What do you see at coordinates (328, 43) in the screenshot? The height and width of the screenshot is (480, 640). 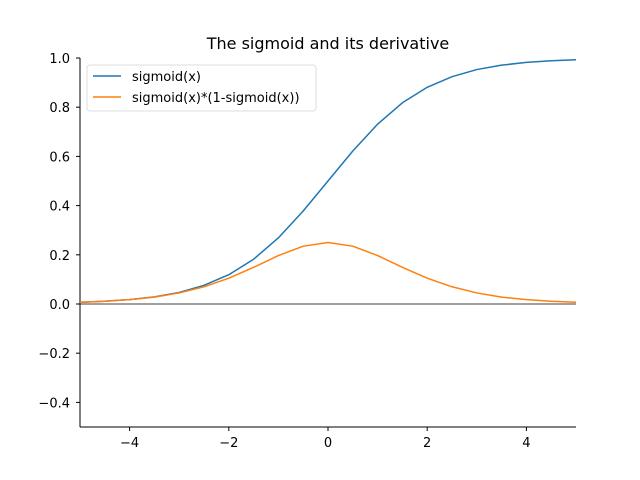 I see `chart-title: The sigmoid and its derivative` at bounding box center [328, 43].